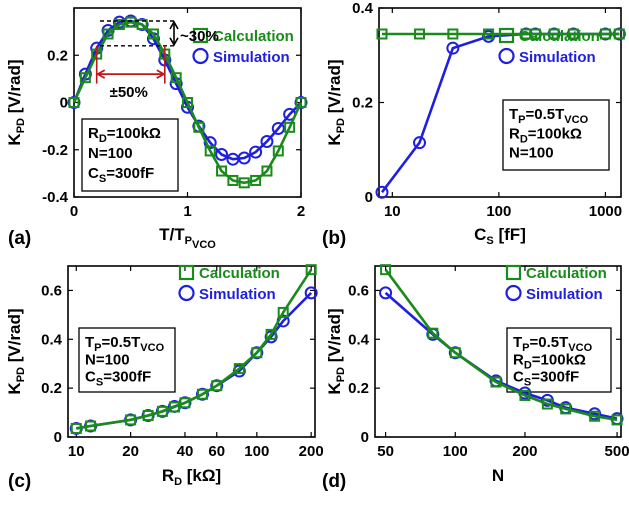  I want to click on x-tick-label: 50, so click(385, 451).